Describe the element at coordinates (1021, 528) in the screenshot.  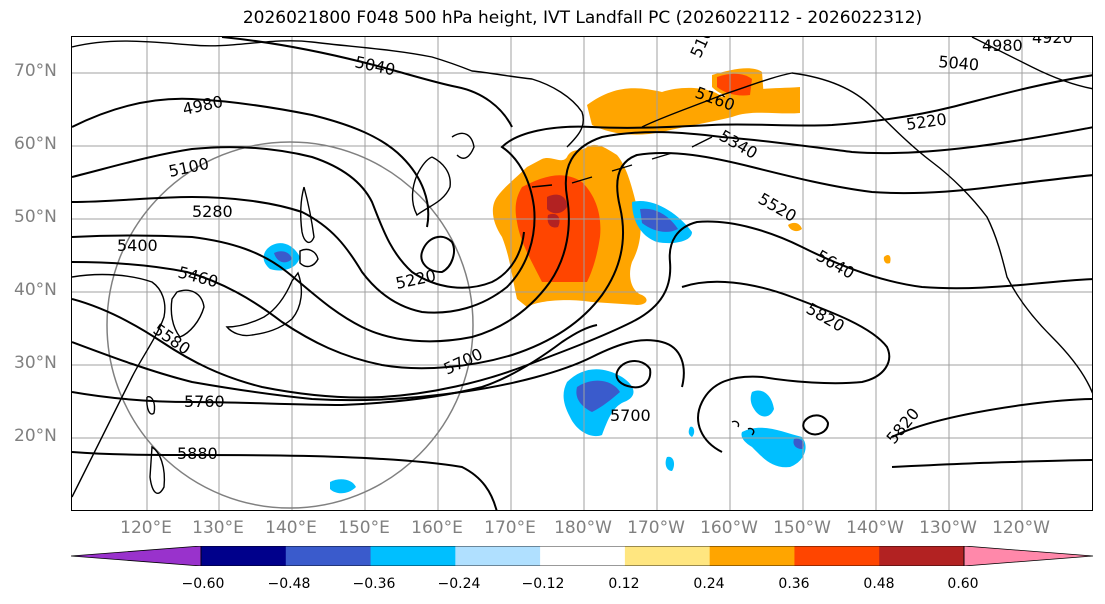
I see `lon-label-120w: 120°W` at that location.